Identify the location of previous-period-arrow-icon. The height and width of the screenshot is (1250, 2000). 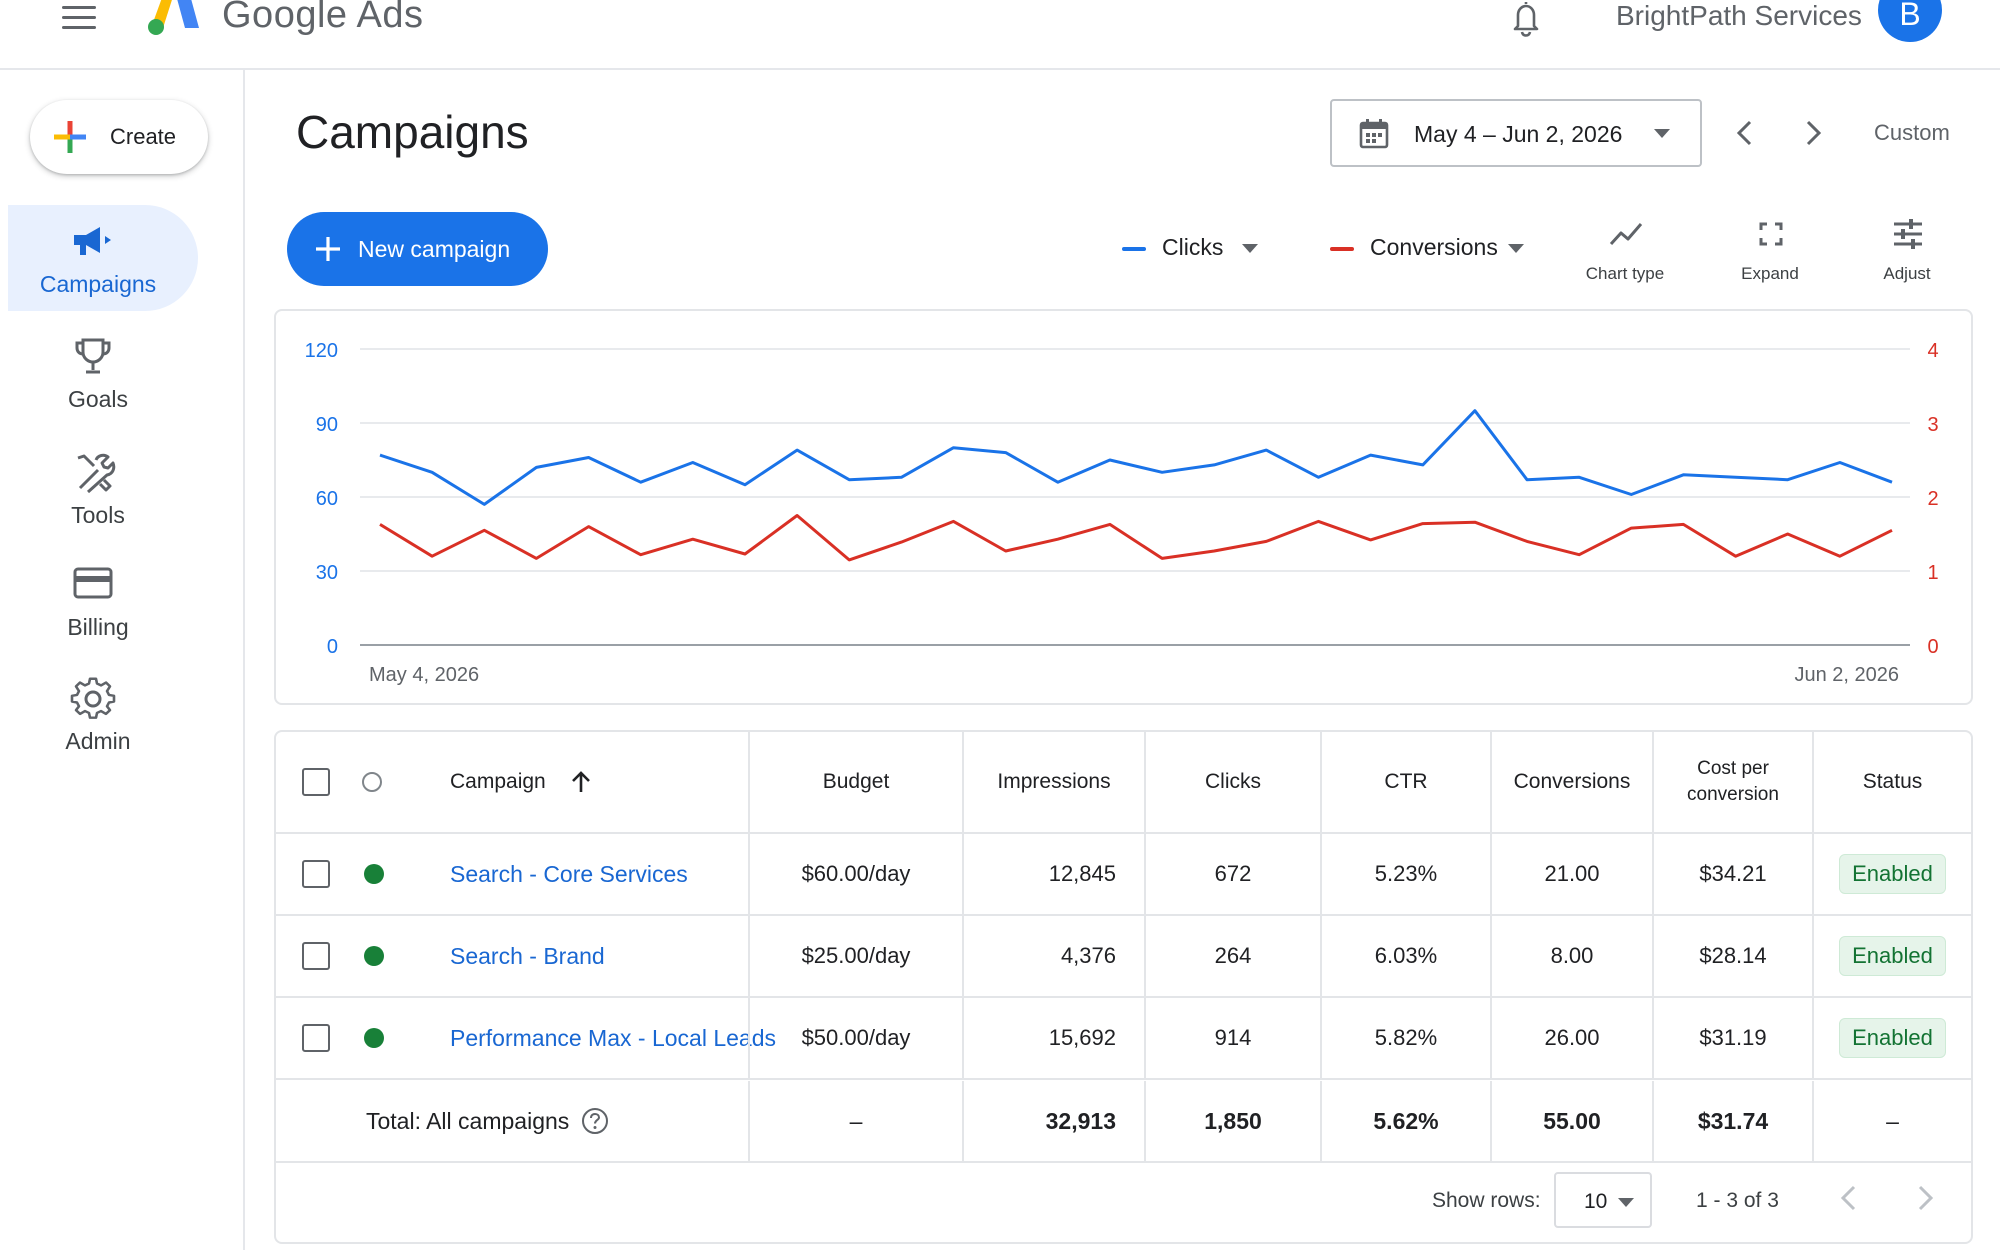
(1745, 133).